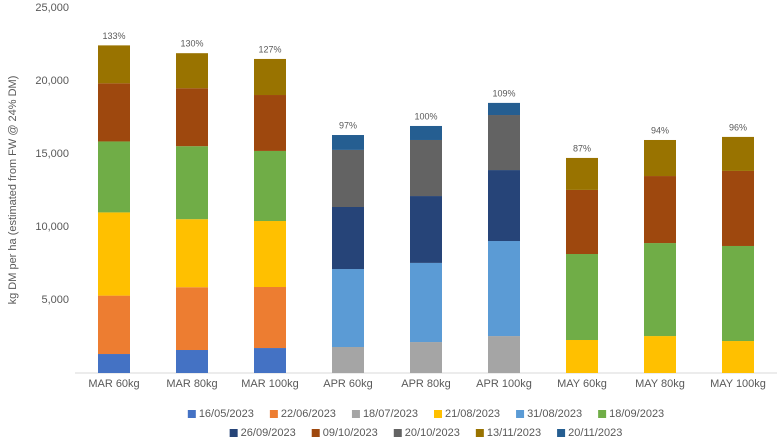 The width and height of the screenshot is (780, 447). Describe the element at coordinates (432, 433) in the screenshot. I see `legend-label: 20/10/2023` at that location.